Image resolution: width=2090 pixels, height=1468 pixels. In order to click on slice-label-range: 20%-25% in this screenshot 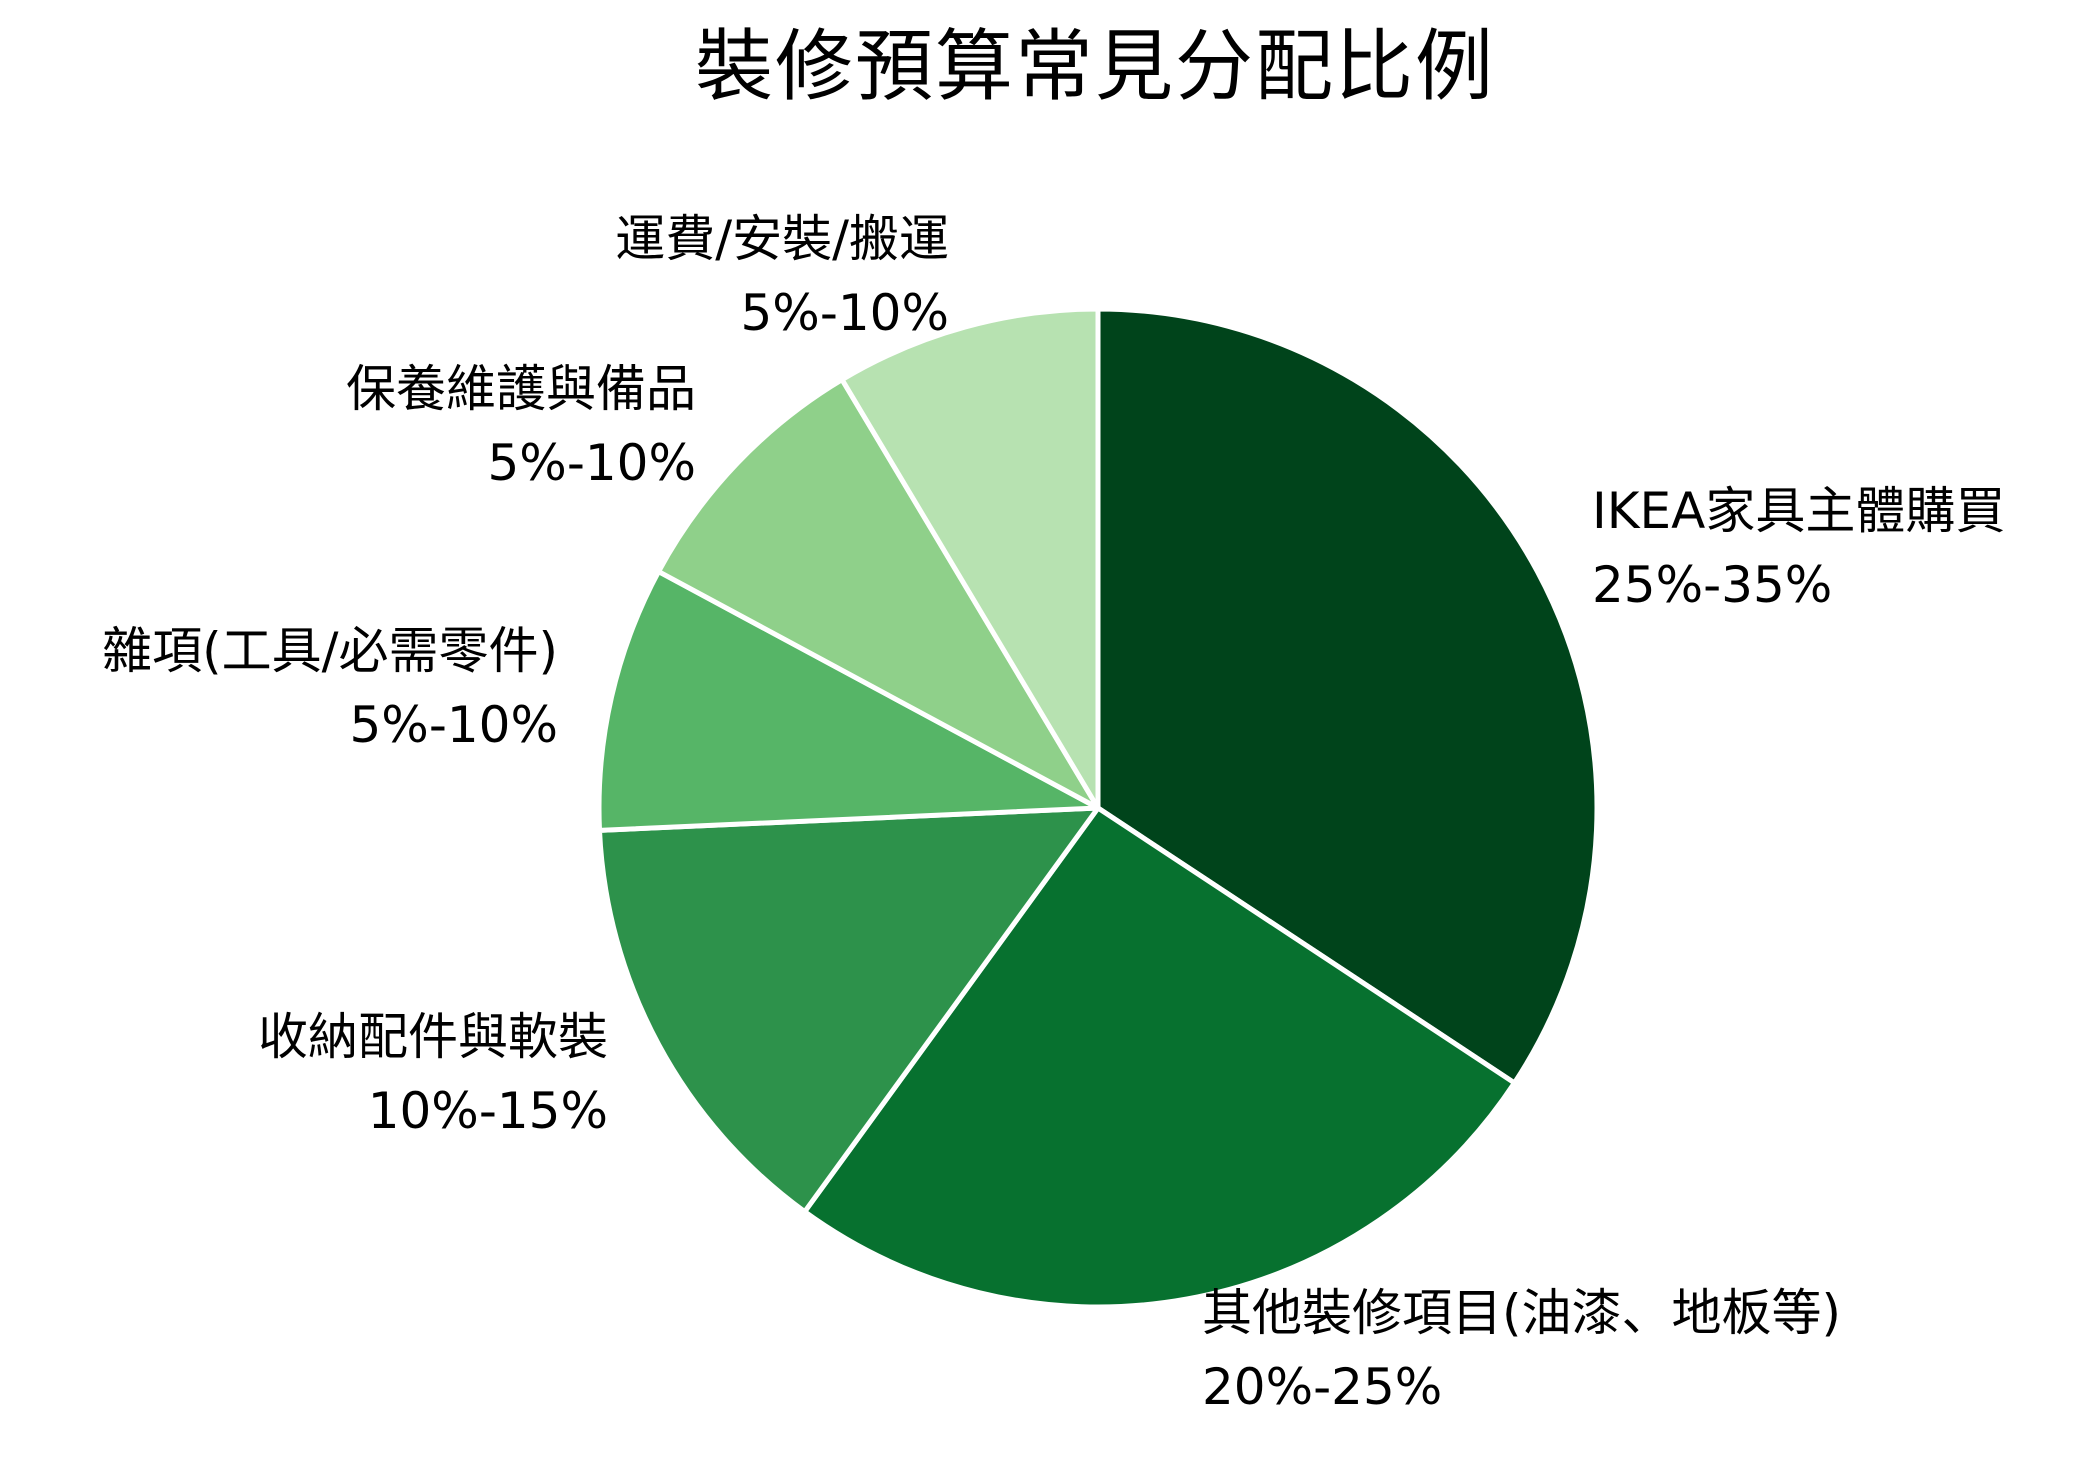, I will do `click(1322, 1387)`.